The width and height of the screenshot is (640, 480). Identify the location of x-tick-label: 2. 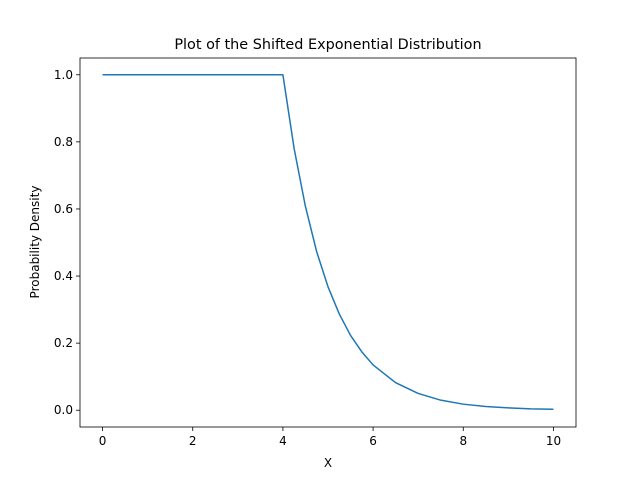
(193, 441).